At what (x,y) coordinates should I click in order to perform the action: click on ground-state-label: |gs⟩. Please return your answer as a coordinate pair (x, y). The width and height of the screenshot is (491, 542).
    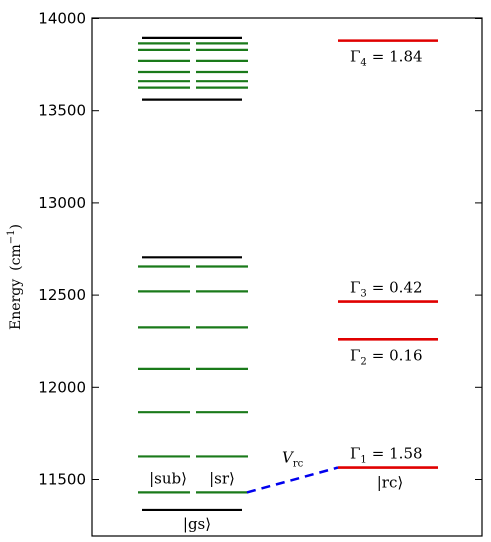
    Looking at the image, I should click on (197, 524).